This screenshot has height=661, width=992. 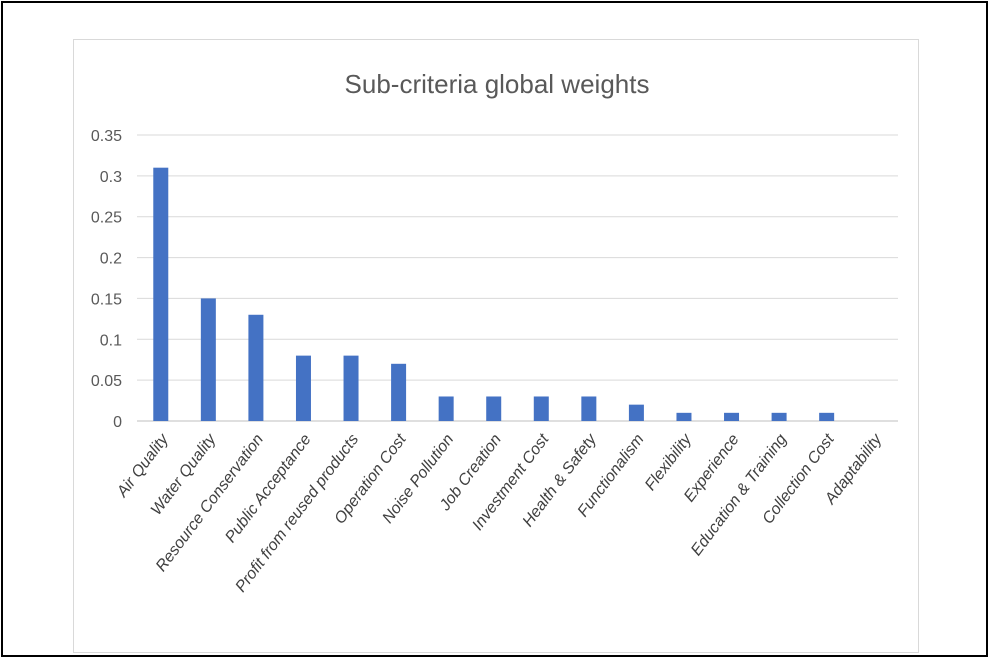 I want to click on y-tick-label: 0.3, so click(x=111, y=177).